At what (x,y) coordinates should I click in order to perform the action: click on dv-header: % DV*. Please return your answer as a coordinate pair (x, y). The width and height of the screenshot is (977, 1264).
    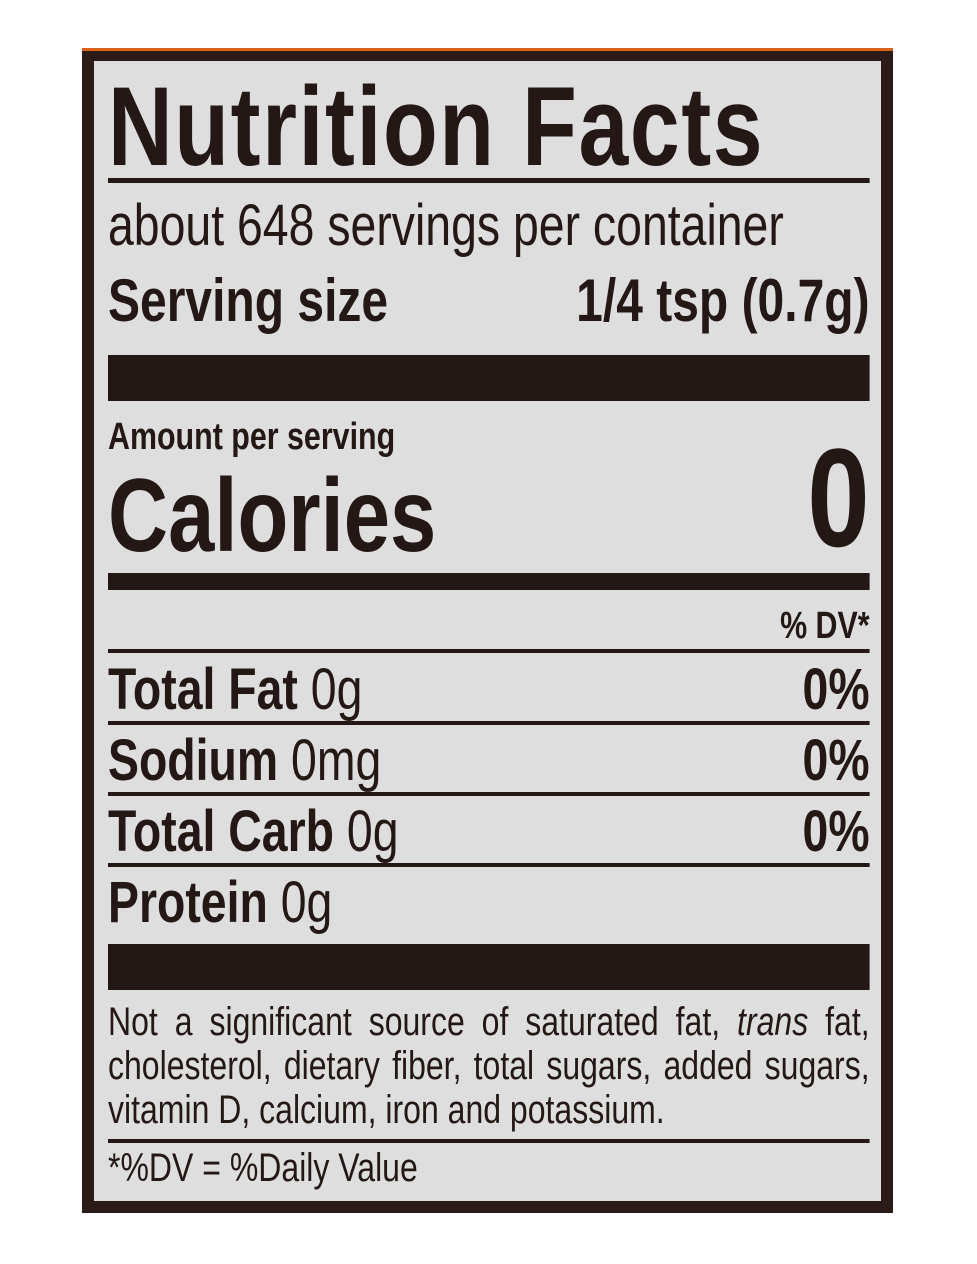
    Looking at the image, I should click on (825, 626).